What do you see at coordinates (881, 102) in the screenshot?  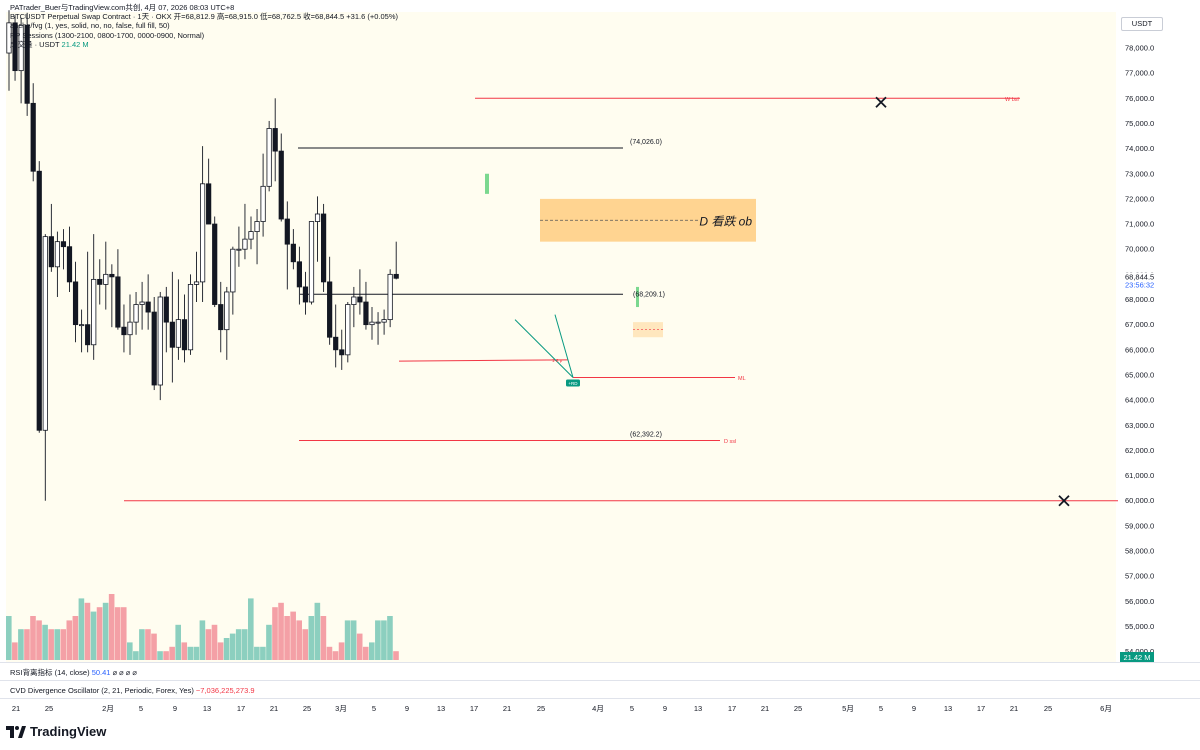 I see `x-marker-top` at bounding box center [881, 102].